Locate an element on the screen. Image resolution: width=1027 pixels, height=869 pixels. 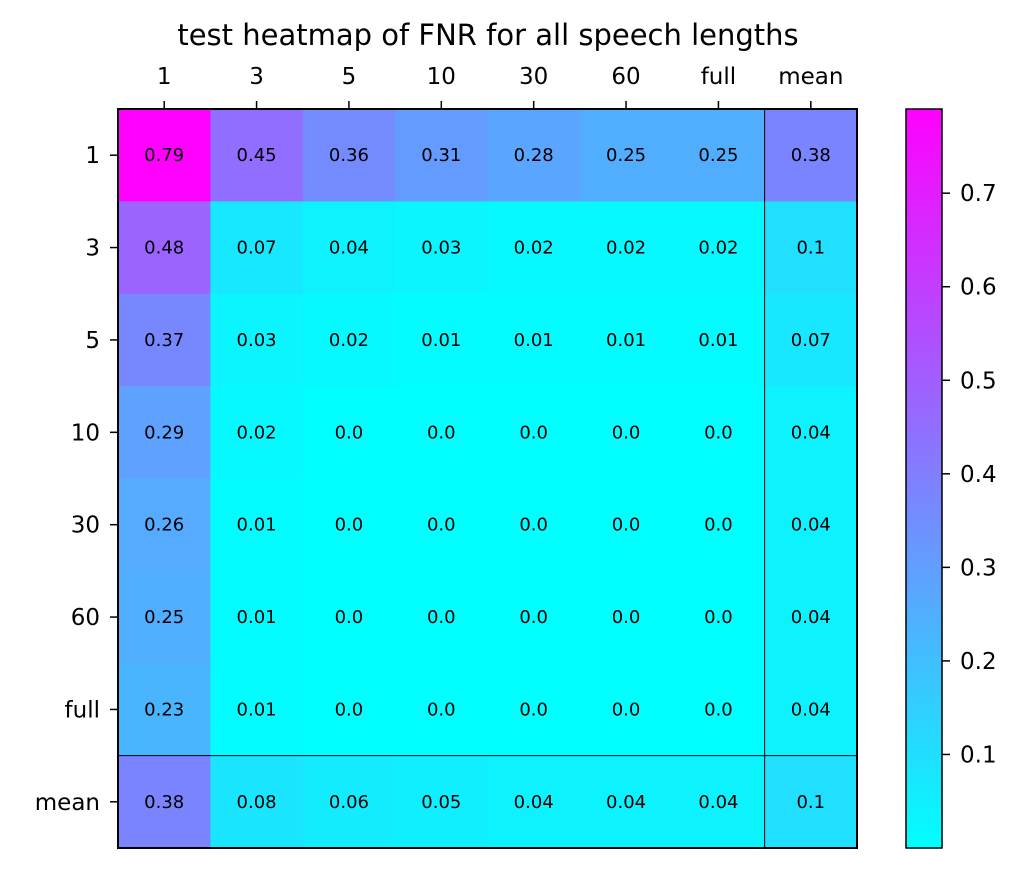
cell-label-1-7: 0.1 is located at coordinates (810, 248).